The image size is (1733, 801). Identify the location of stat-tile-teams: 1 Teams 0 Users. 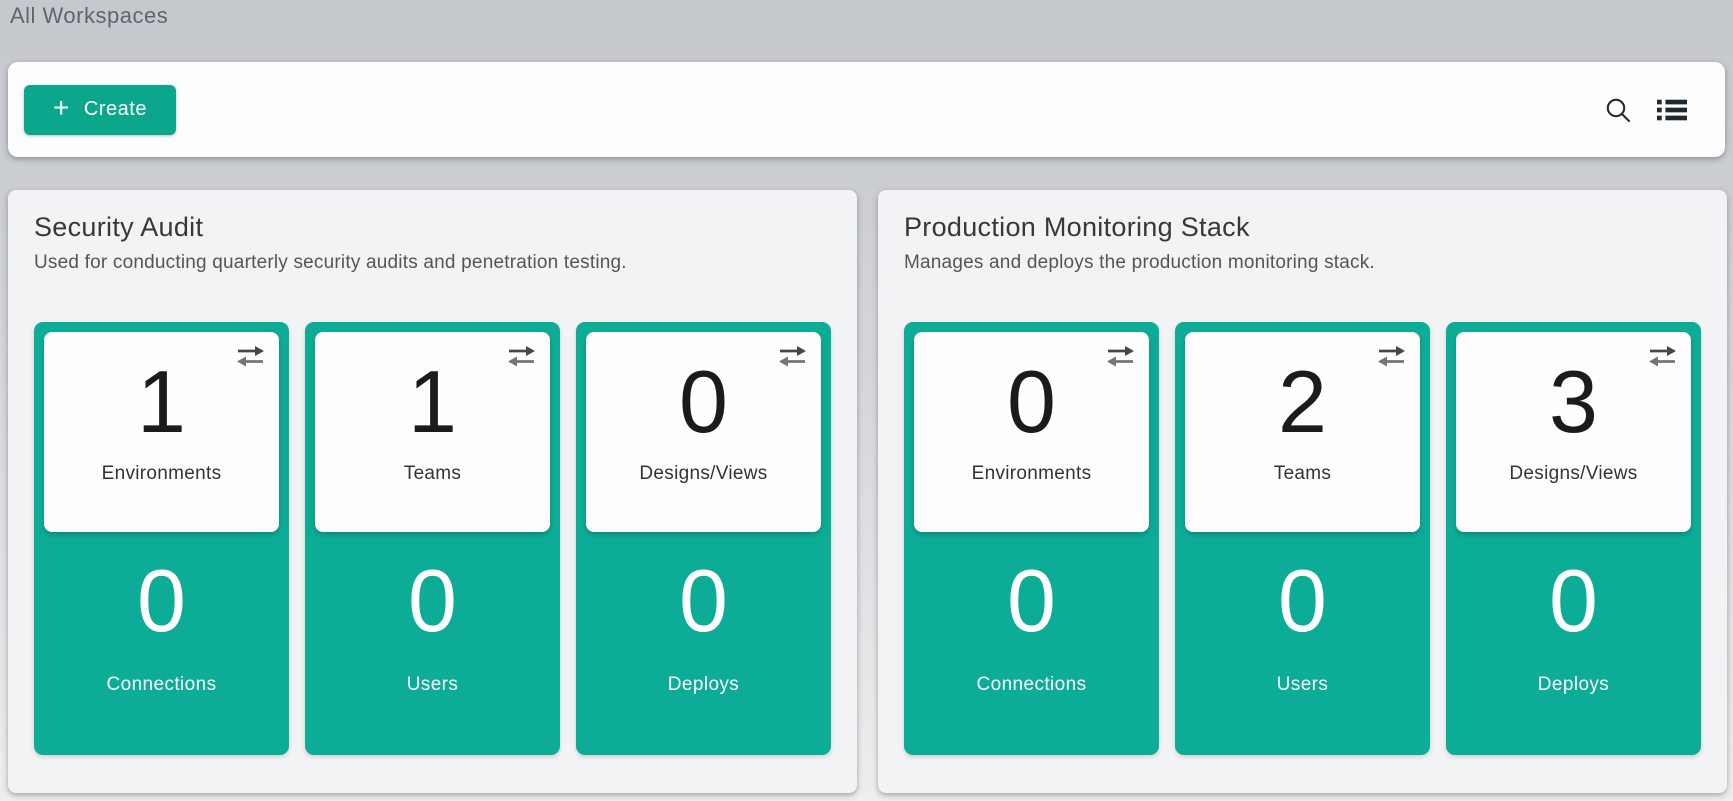
(432, 538).